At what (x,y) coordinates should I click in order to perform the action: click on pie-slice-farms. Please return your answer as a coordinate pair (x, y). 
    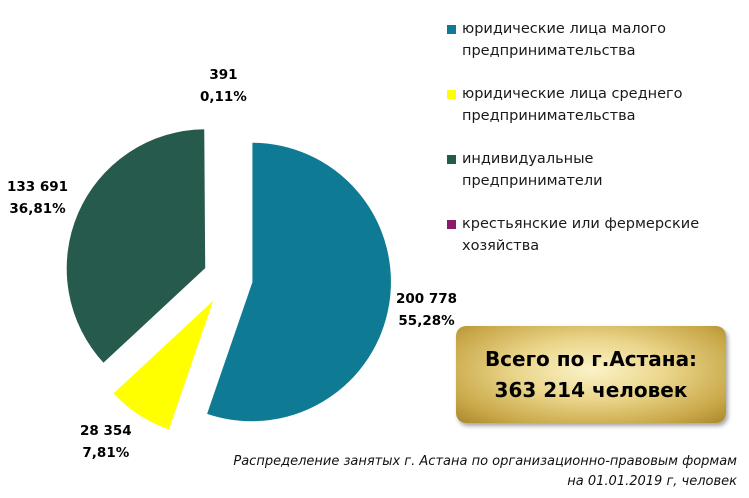
    Looking at the image, I should click on (227, 184).